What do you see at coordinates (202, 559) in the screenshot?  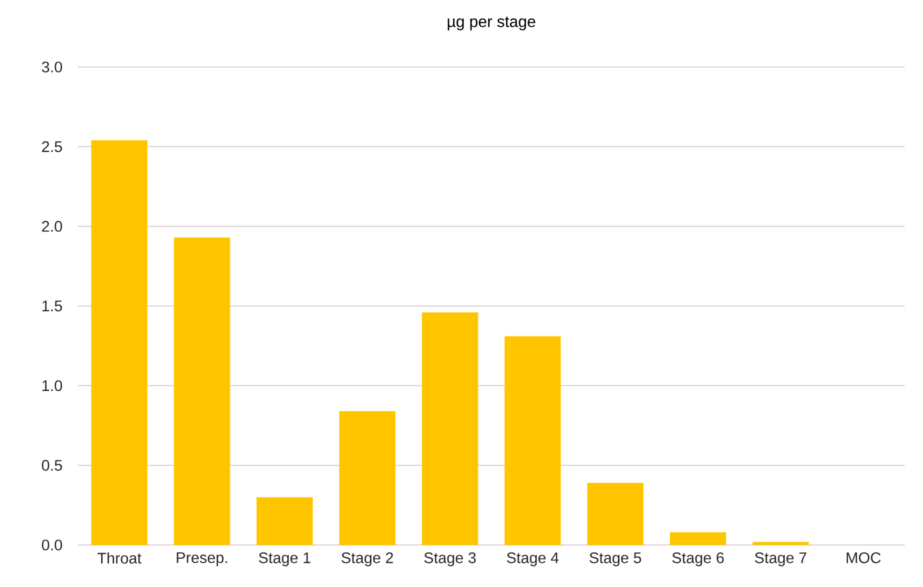 I see `x-tick-label: Presep.` at bounding box center [202, 559].